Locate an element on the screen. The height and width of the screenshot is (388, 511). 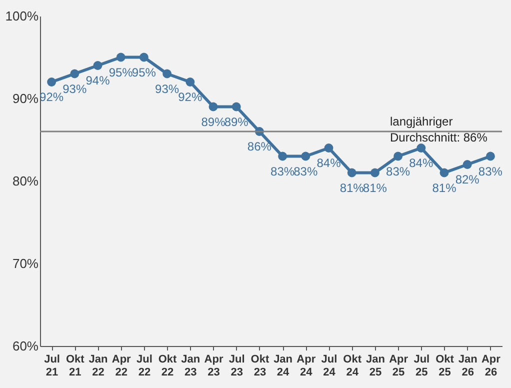
x-tick-label: Apr 23 is located at coordinates (214, 366).